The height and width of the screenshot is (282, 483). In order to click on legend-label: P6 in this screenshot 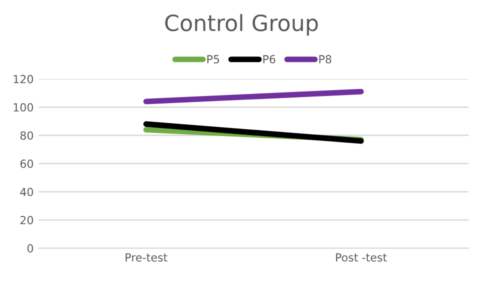, I will do `click(269, 59)`.